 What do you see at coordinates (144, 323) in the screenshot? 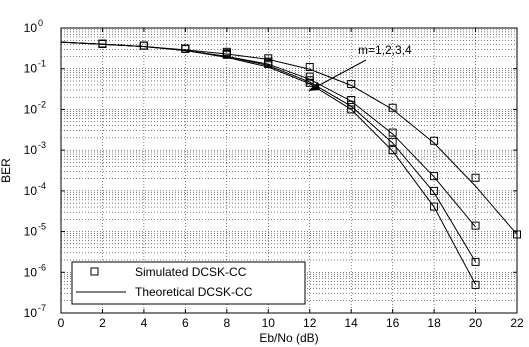
I see `x-tick-label: 4` at bounding box center [144, 323].